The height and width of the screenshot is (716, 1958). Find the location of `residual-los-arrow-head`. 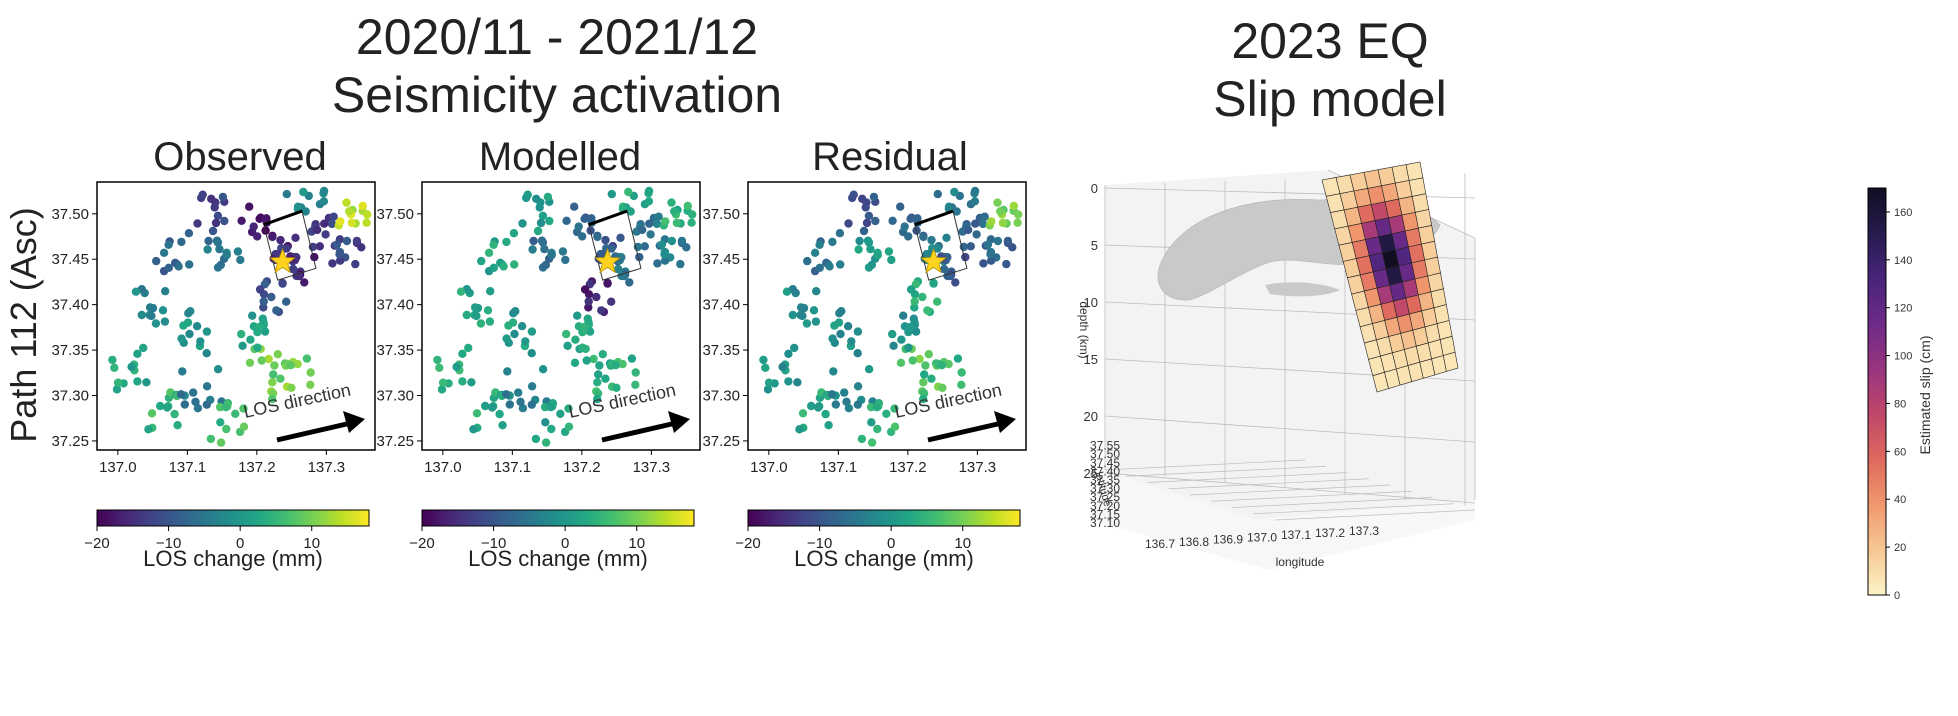

residual-los-arrow-head is located at coordinates (1005, 422).